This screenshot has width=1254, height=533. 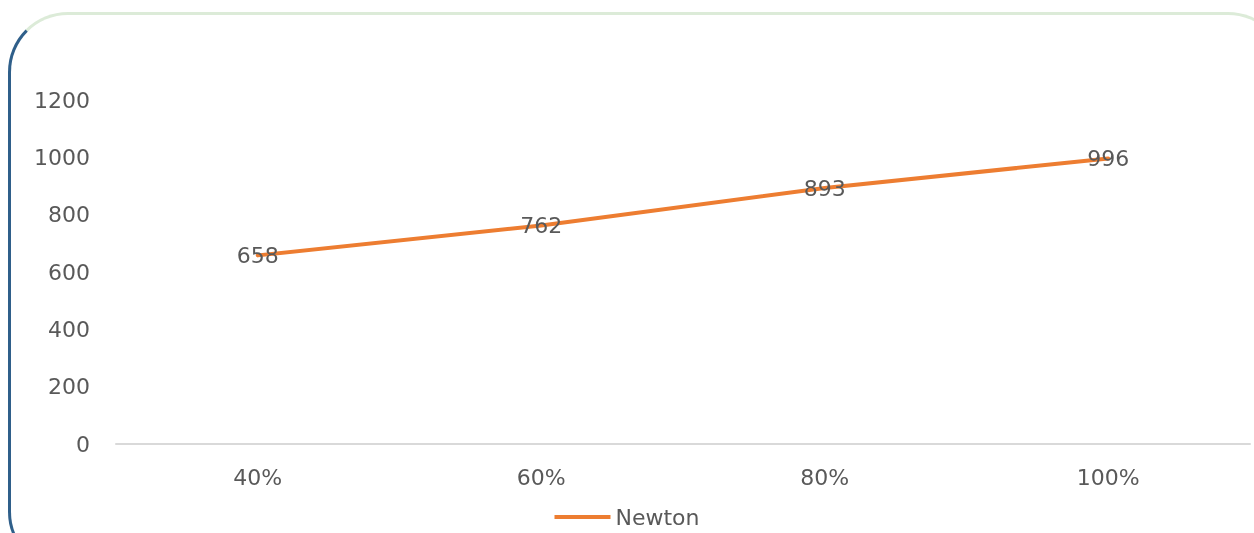 I want to click on y-tick-label: 200, so click(x=69, y=387).